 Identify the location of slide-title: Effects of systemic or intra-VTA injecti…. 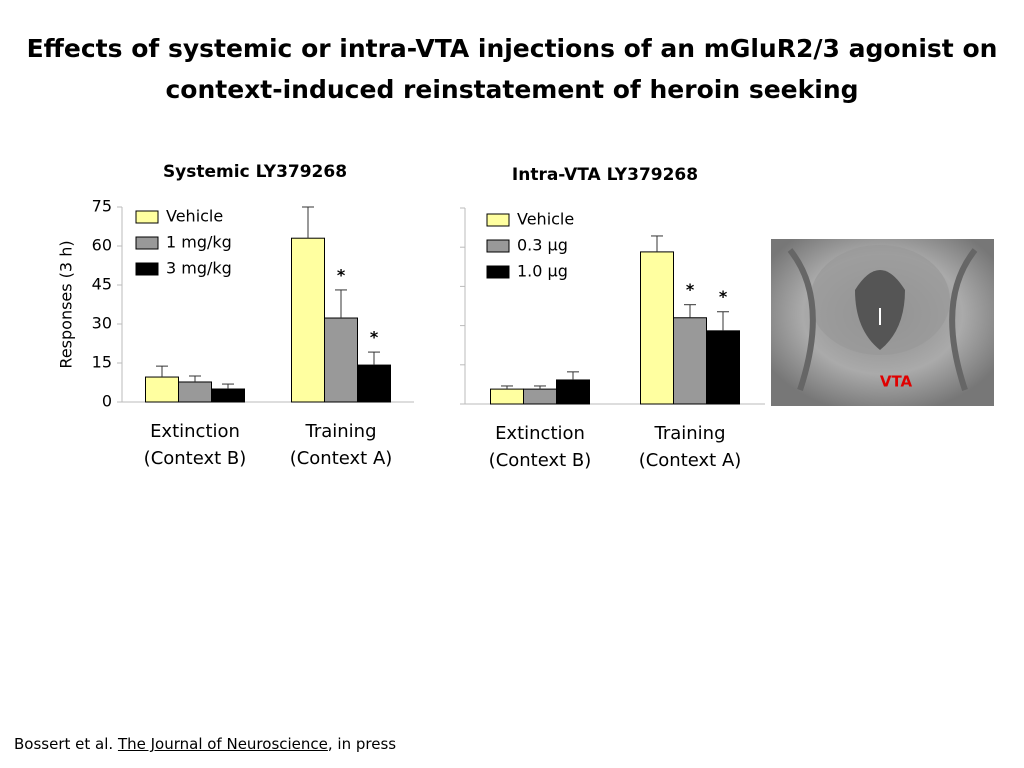
(512, 69).